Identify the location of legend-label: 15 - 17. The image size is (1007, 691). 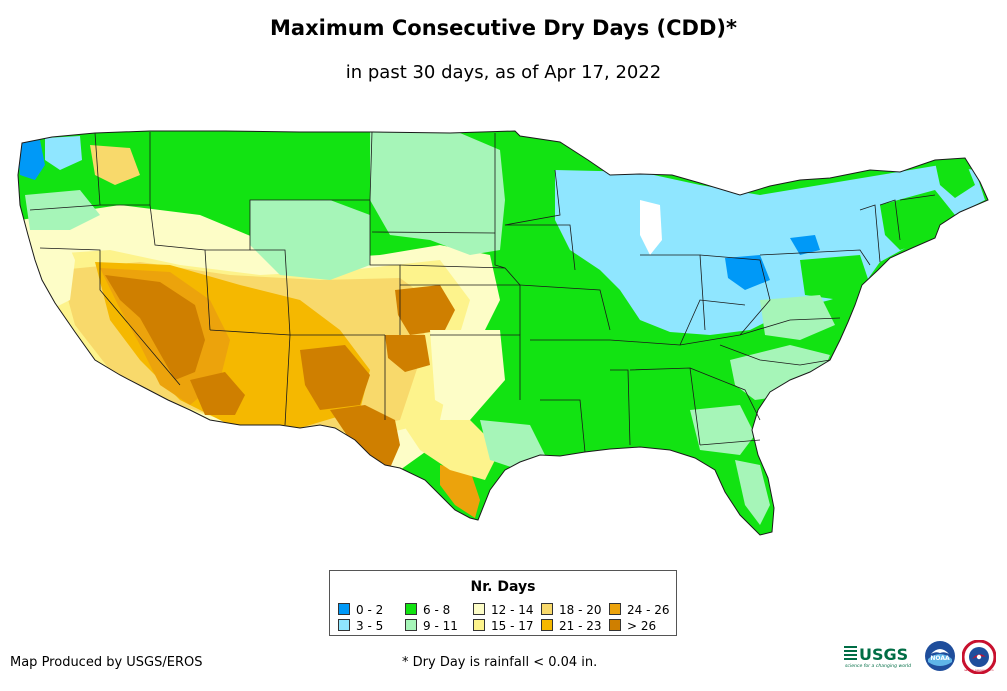
(512, 626).